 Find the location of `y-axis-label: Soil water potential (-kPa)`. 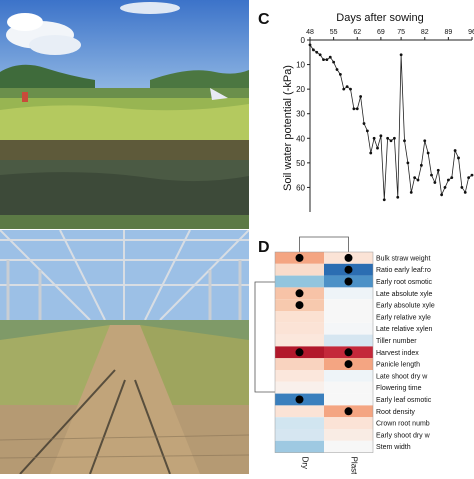

y-axis-label: Soil water potential (-kPa) is located at coordinates (288, 128).